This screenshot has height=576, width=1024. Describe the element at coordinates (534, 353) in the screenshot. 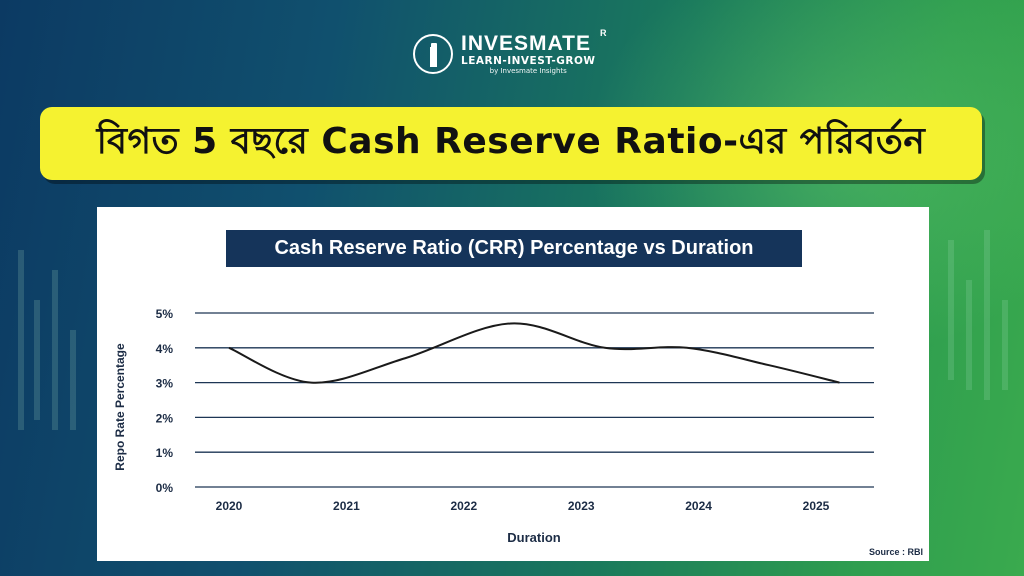

I see `series-line` at that location.